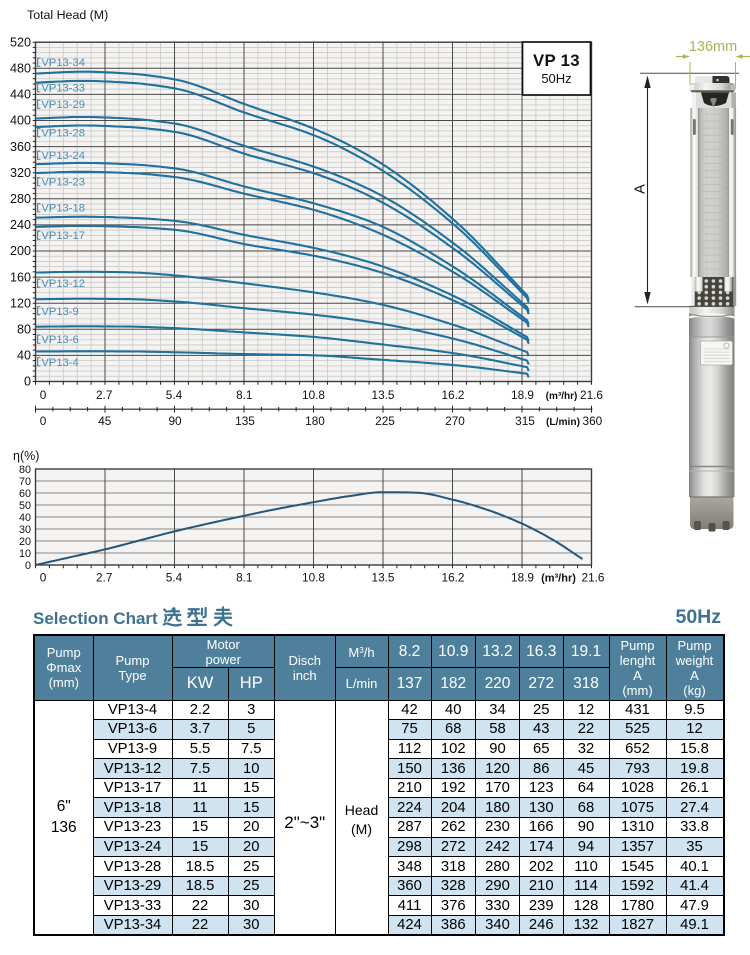  Describe the element at coordinates (63, 284) in the screenshot. I see `svg-text: VP13-12` at that location.